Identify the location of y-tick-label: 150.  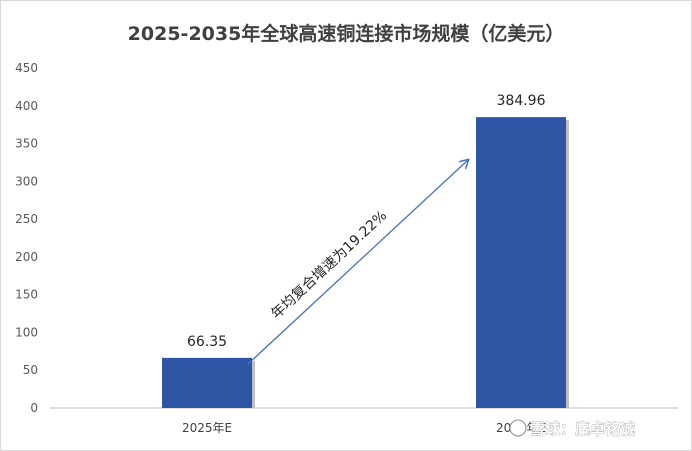
(26, 295).